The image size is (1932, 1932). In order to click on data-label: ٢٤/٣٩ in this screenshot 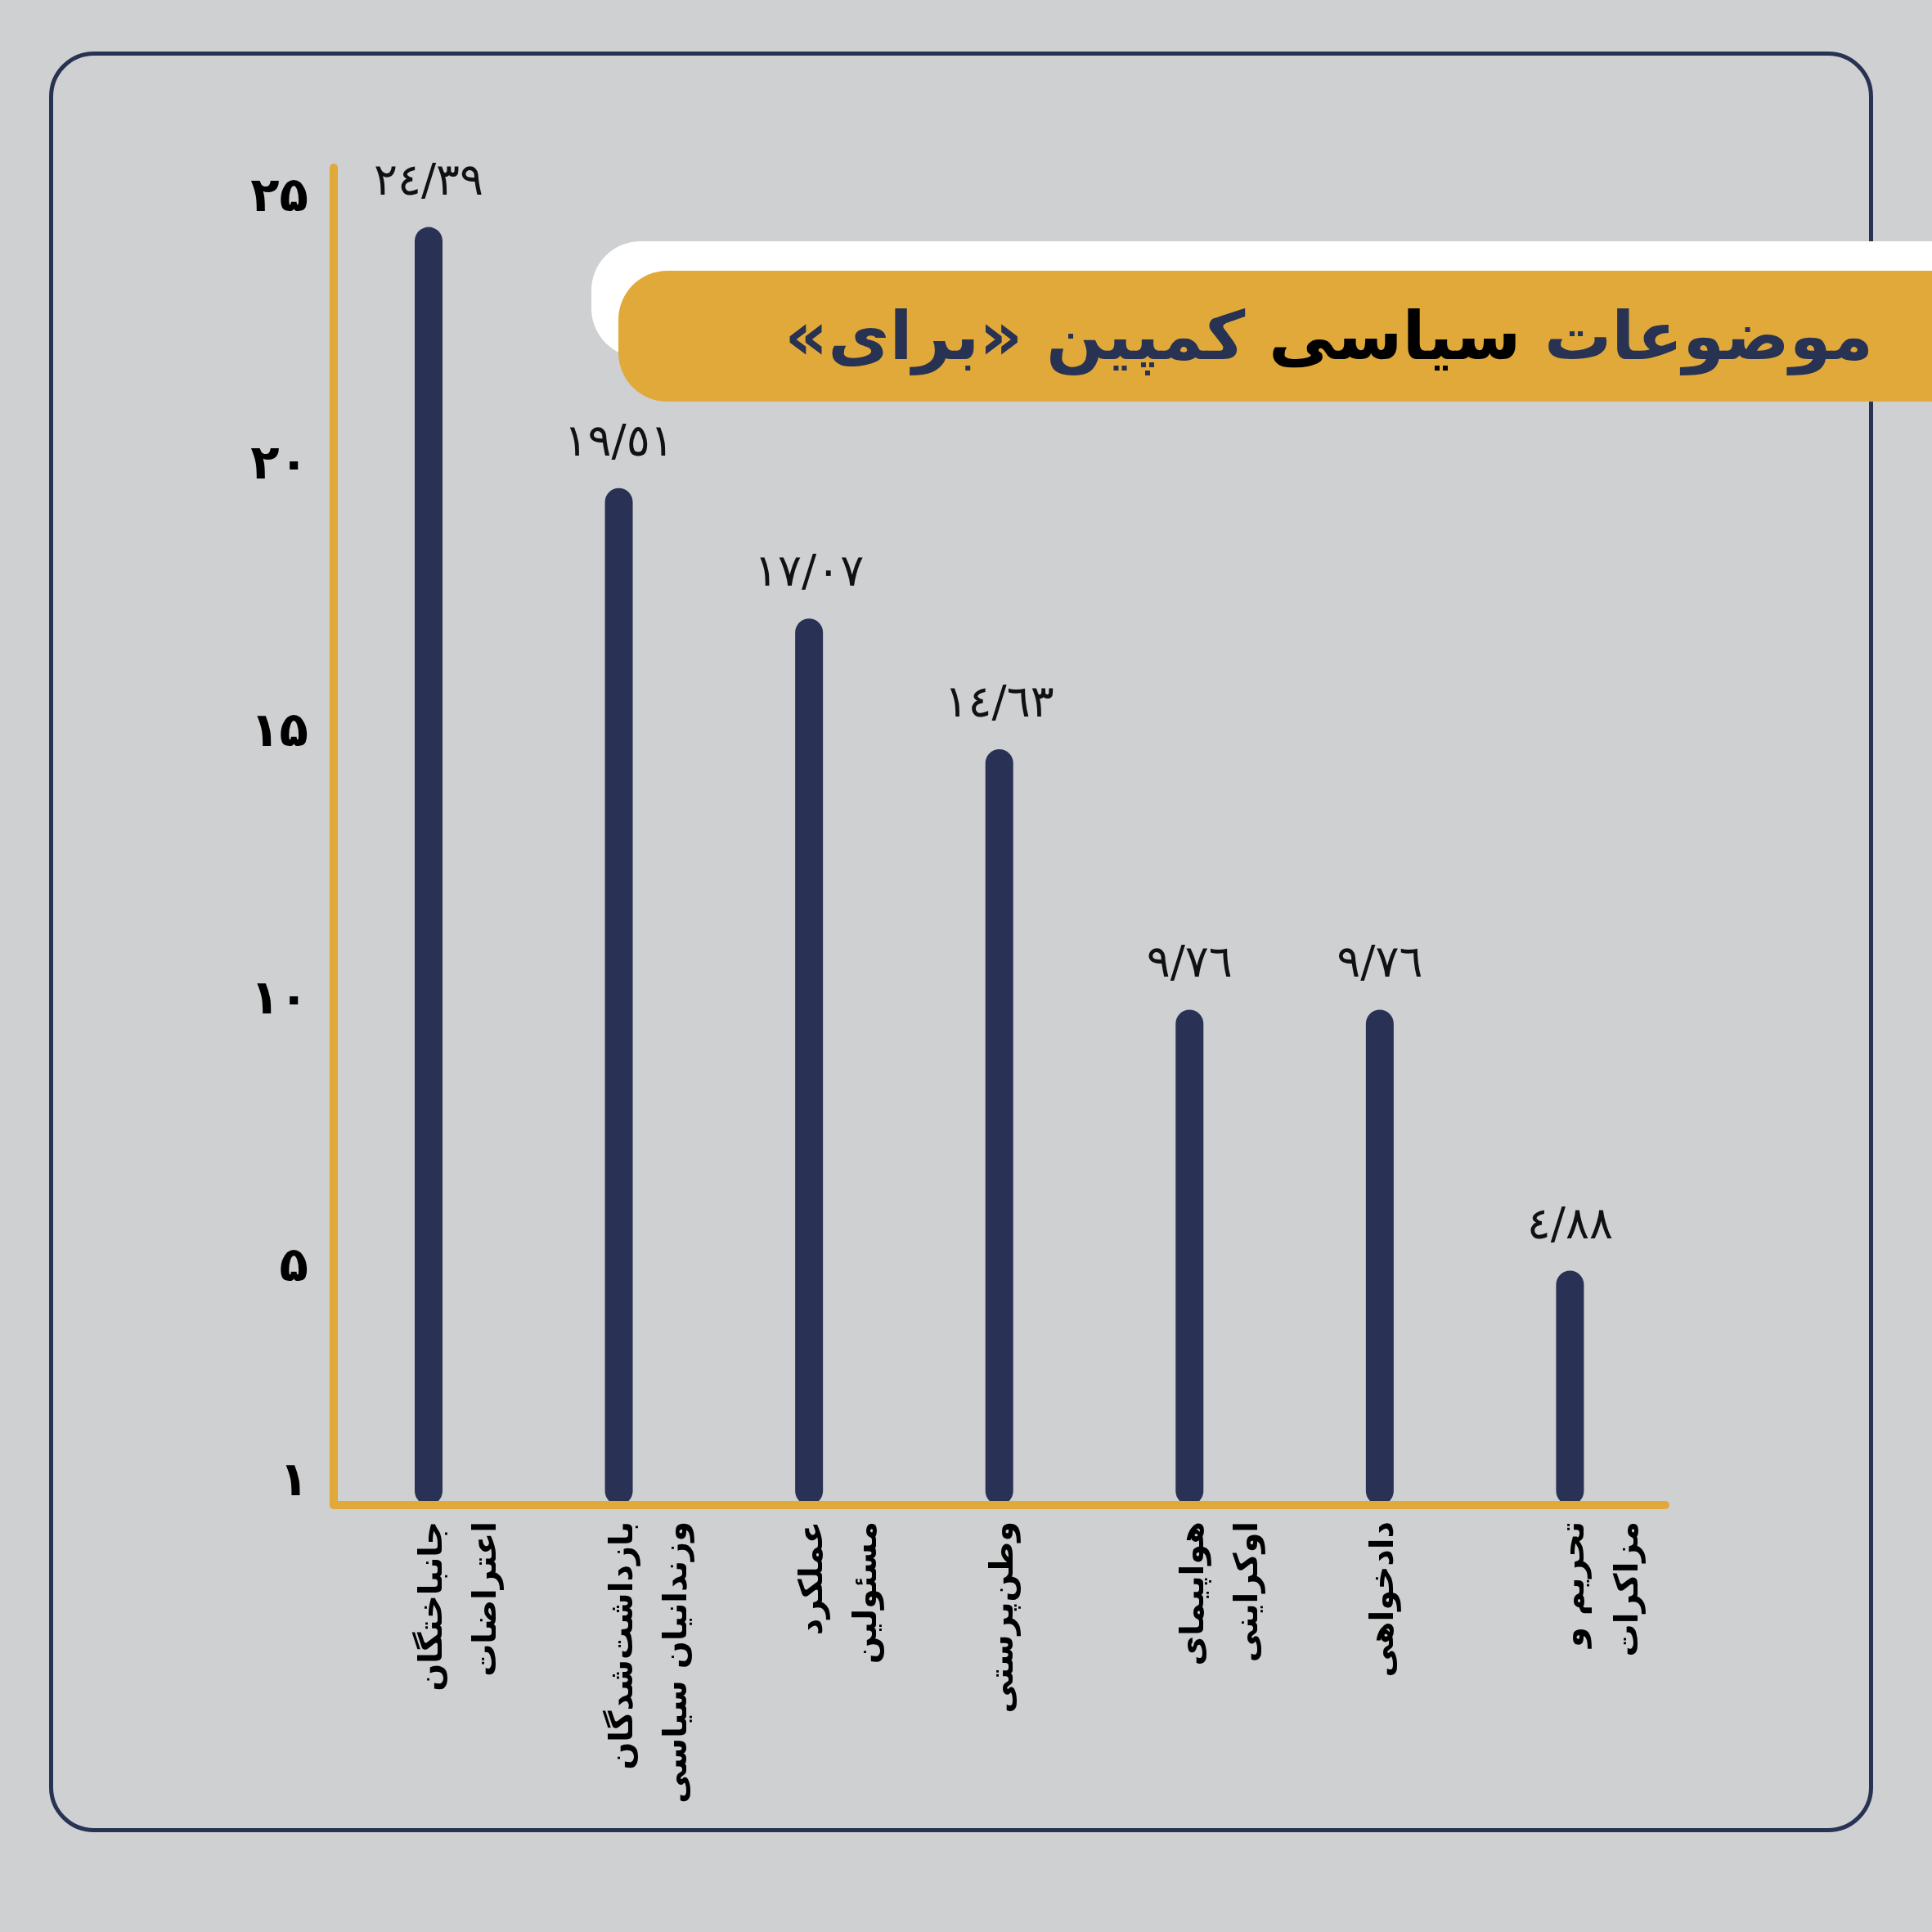, I will do `click(429, 179)`.